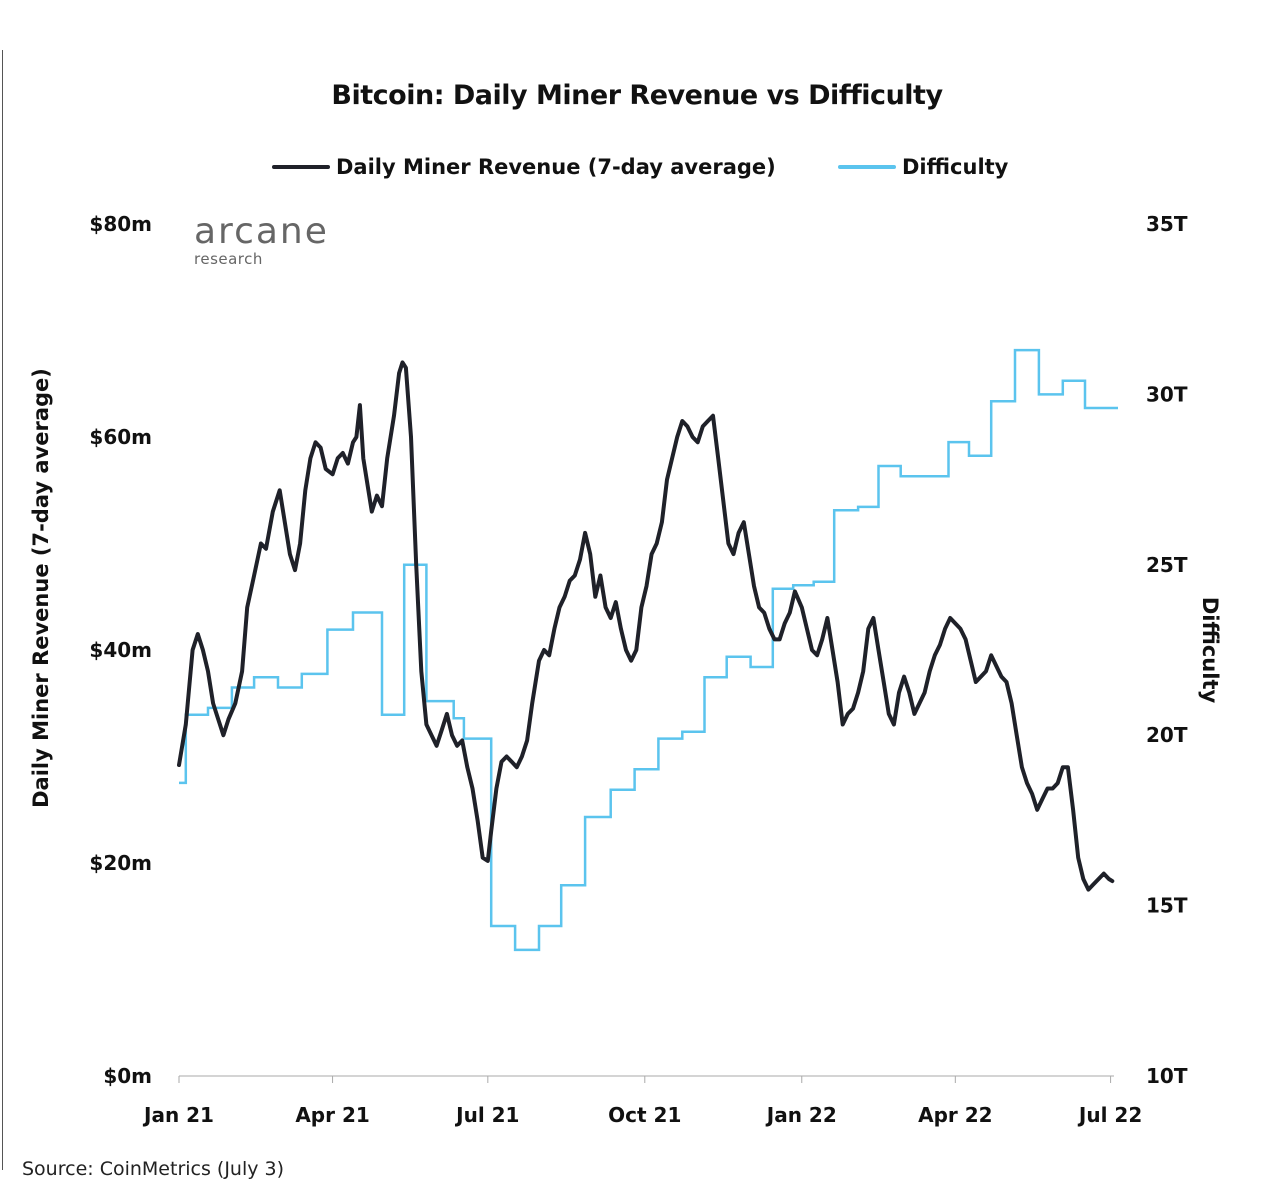  What do you see at coordinates (486, 1115) in the screenshot?
I see `x-tick-label: Jul 21` at bounding box center [486, 1115].